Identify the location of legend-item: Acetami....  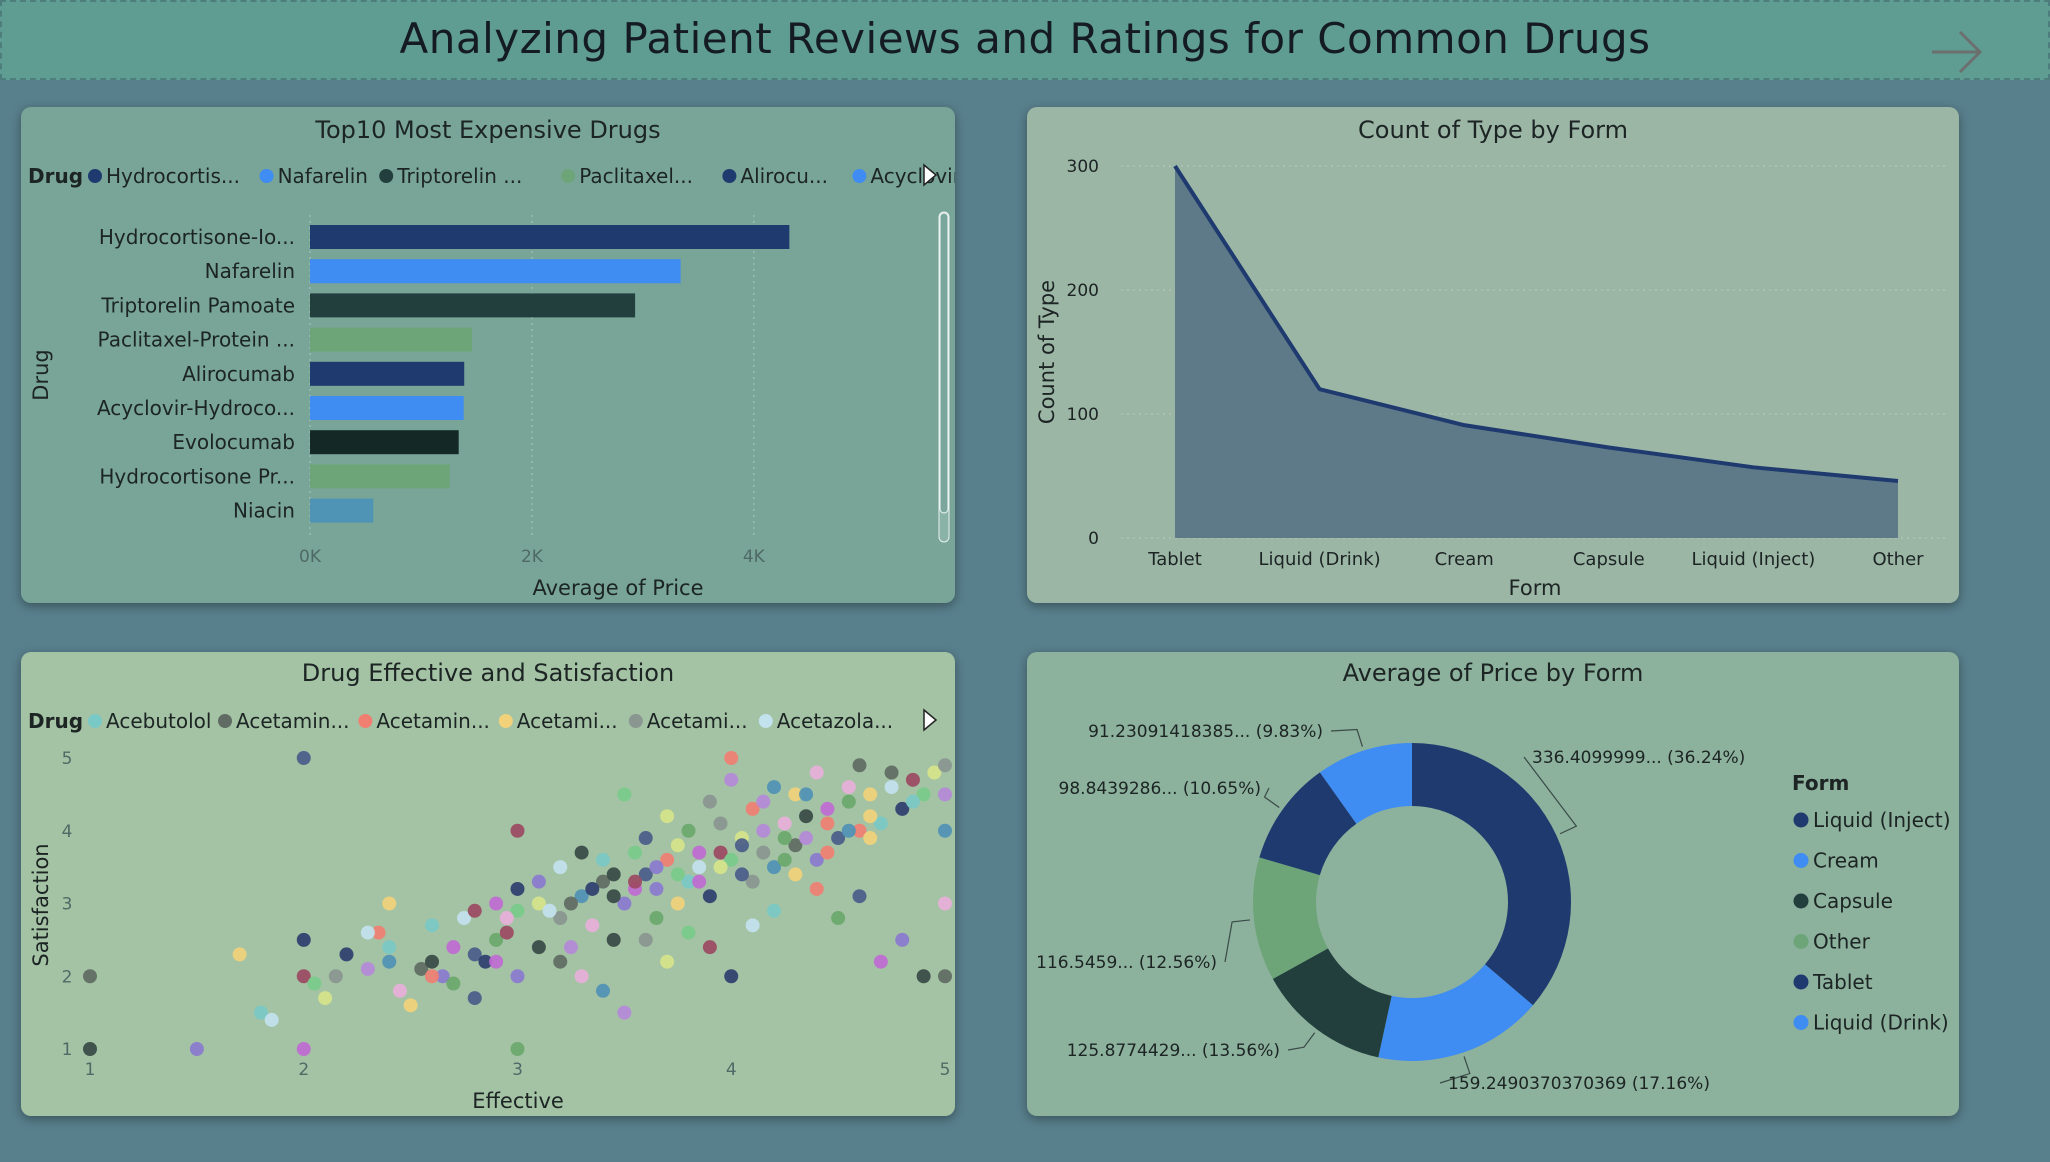
(558, 721).